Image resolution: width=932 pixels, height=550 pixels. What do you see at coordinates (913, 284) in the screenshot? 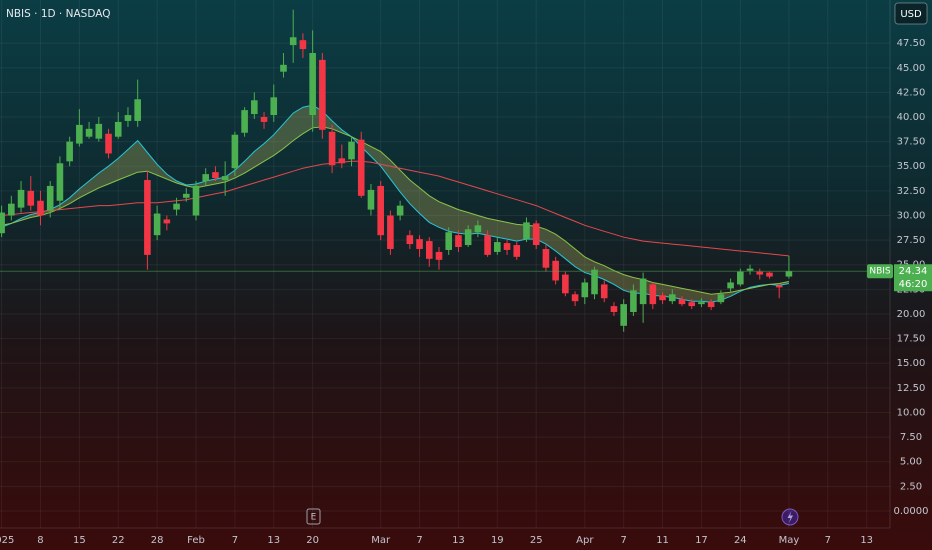
I see `countdown-label: 46:20` at bounding box center [913, 284].